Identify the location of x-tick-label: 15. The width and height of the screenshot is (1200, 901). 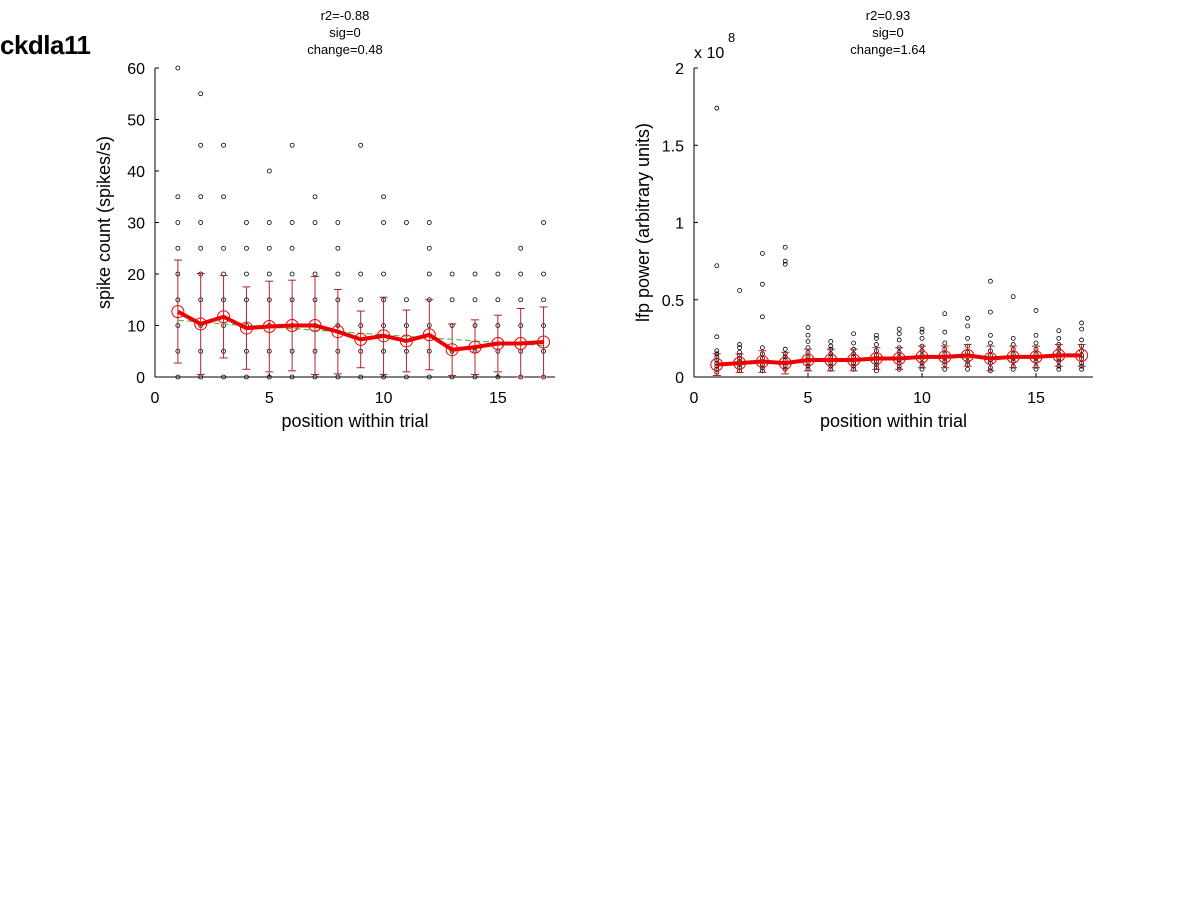
(1036, 398).